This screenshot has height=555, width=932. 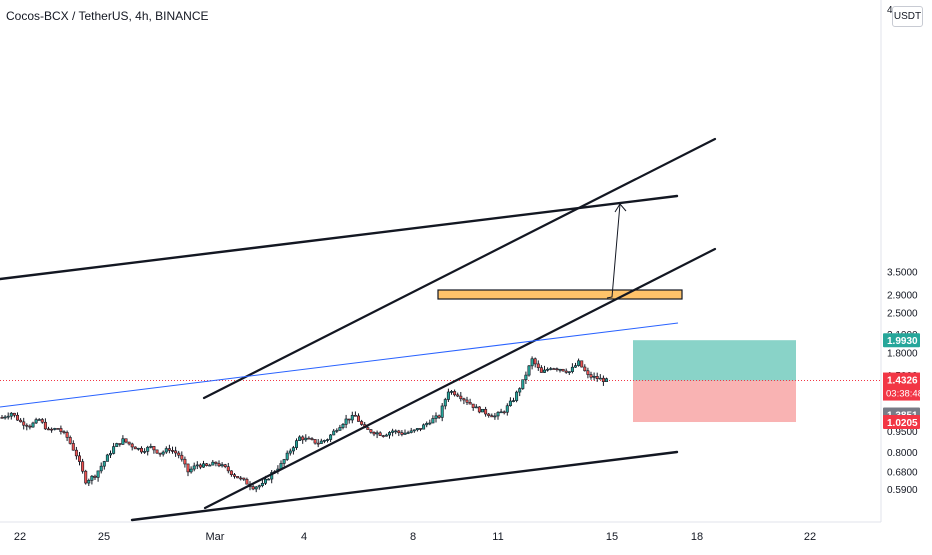 I want to click on blue-trendline, so click(x=339, y=365).